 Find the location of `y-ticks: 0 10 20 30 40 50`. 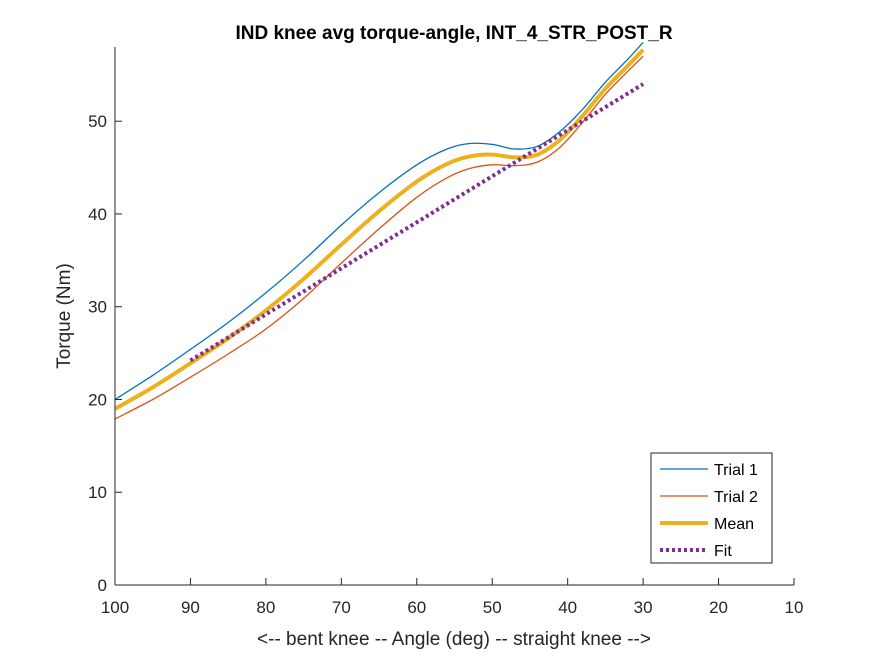

y-ticks: 0 10 20 30 40 50 is located at coordinates (105, 353).